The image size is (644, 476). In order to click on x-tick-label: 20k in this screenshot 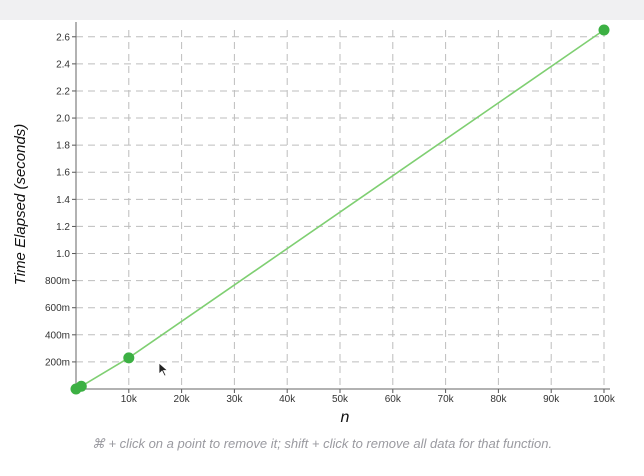, I will do `click(182, 399)`.